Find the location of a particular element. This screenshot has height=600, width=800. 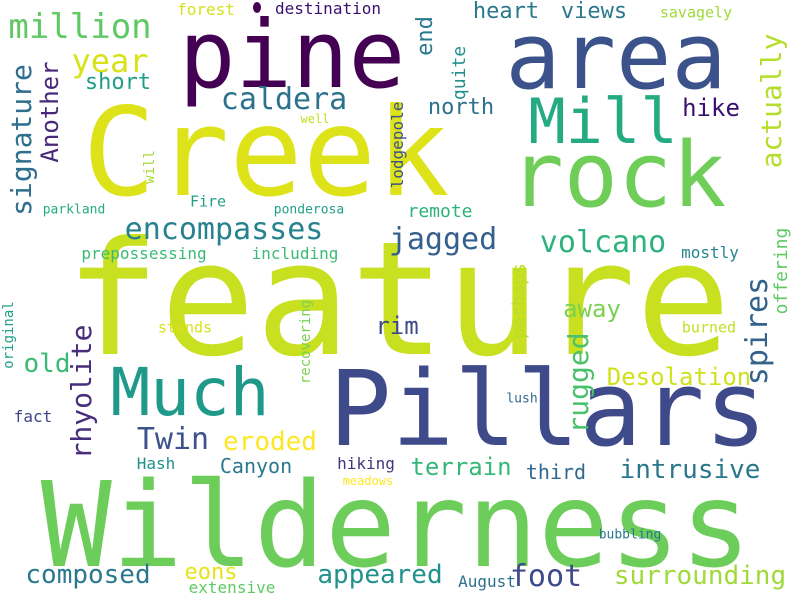

word-fact: fact is located at coordinates (33, 416).